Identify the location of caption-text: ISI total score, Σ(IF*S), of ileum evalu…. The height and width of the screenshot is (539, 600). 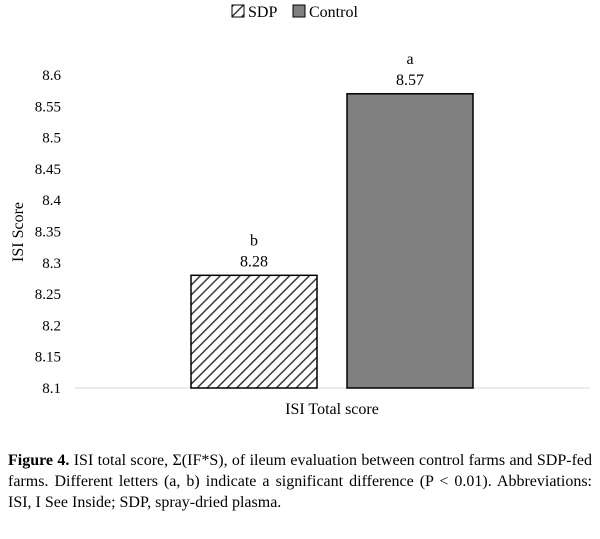
(300, 481).